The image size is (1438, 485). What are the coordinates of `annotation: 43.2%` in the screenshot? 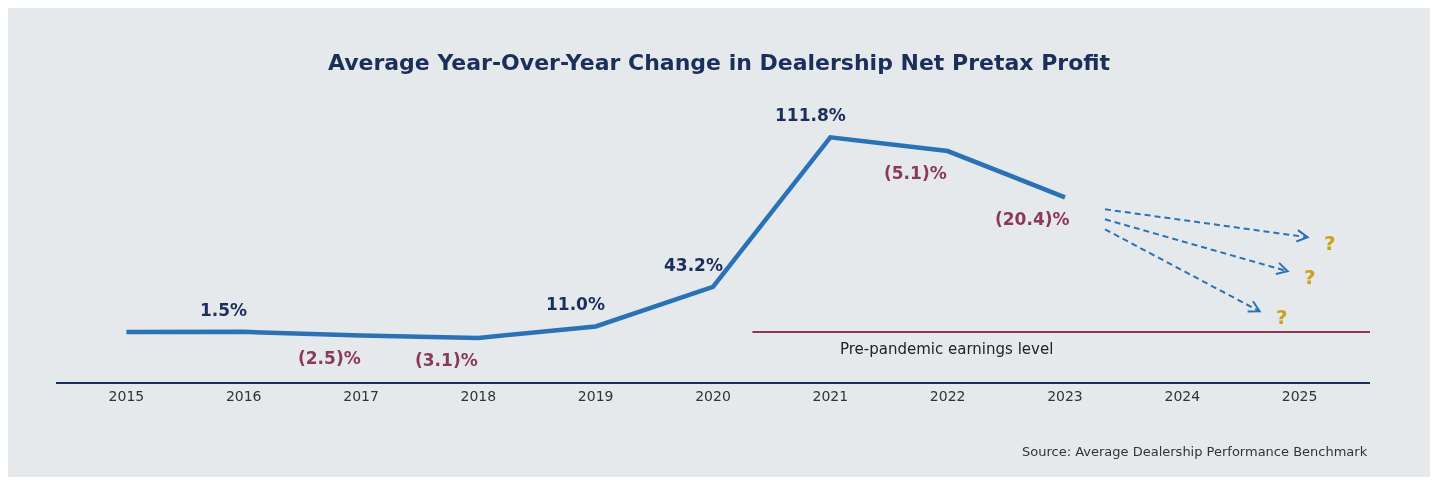 It's located at (693, 265).